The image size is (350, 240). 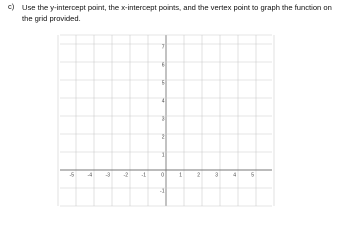 What do you see at coordinates (234, 175) in the screenshot?
I see `x-tick-label: 4` at bounding box center [234, 175].